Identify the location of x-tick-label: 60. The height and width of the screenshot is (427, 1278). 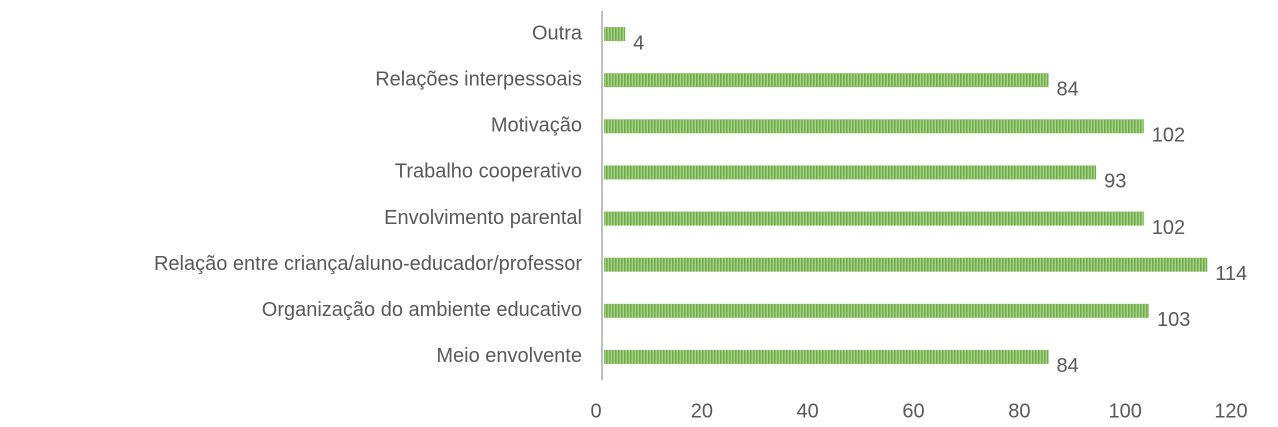
(913, 411).